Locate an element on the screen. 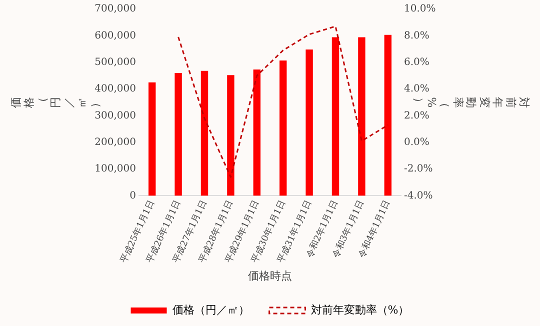 This screenshot has width=540, height=326. y-tick-label: 200,000 is located at coordinates (115, 142).